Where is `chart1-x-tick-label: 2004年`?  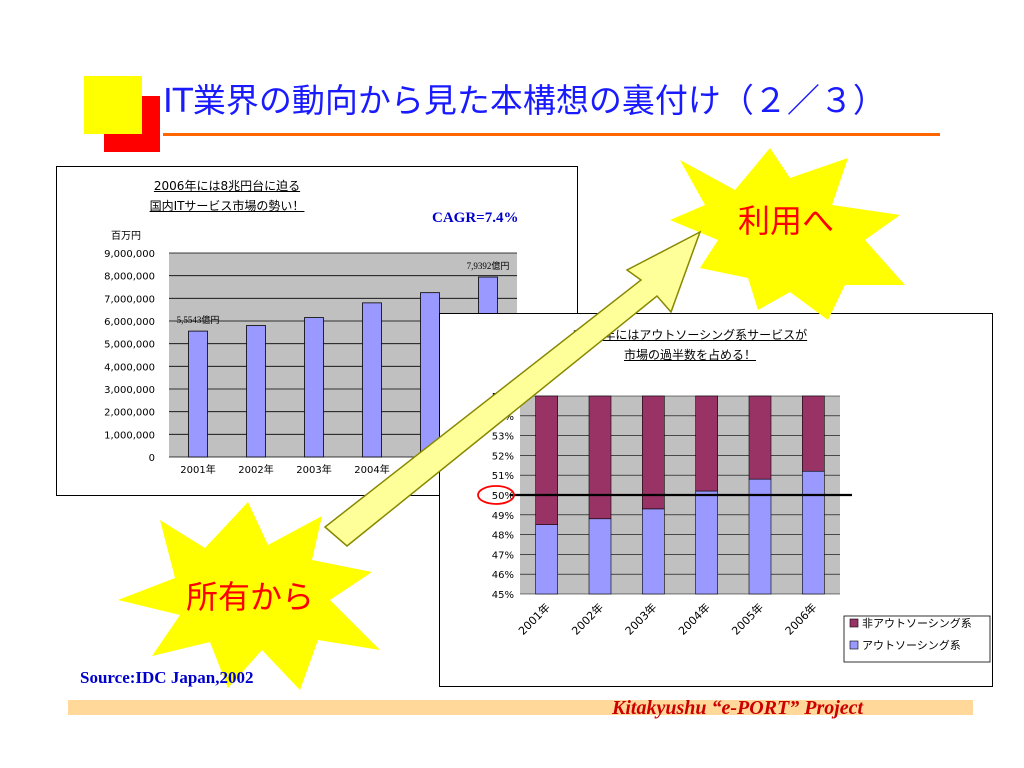
chart1-x-tick-label: 2004年 is located at coordinates (371, 469).